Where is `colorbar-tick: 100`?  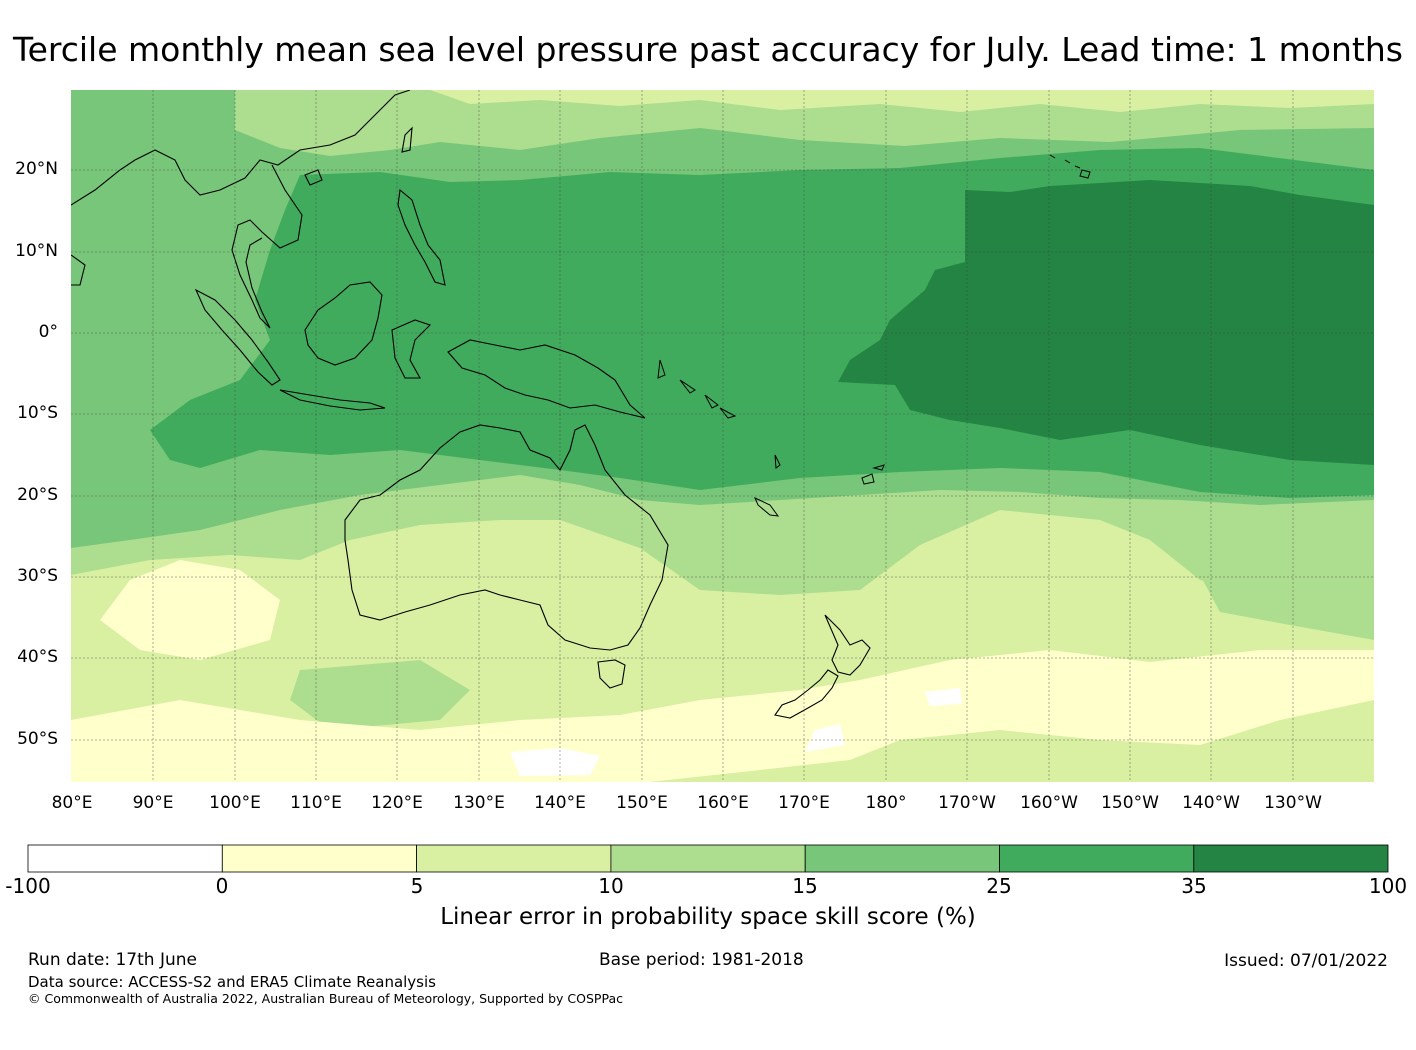 colorbar-tick: 100 is located at coordinates (1388, 886).